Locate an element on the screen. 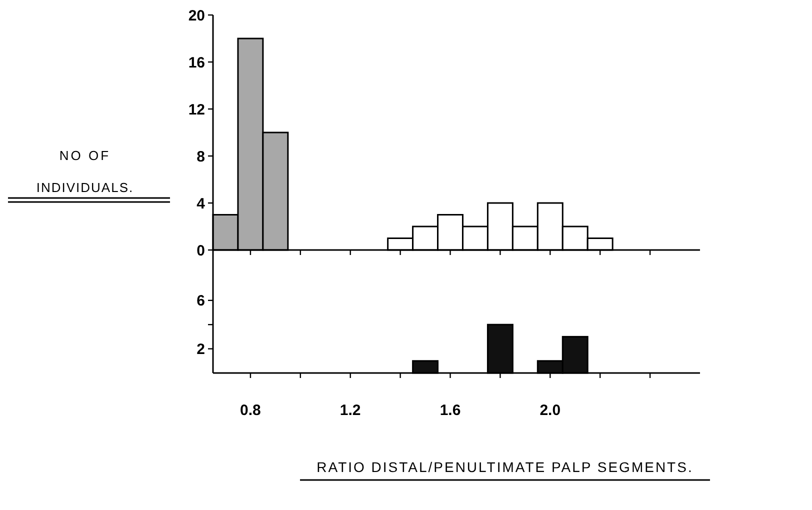 The image size is (812, 510). x-tick-label: 2.0 is located at coordinates (550, 410).